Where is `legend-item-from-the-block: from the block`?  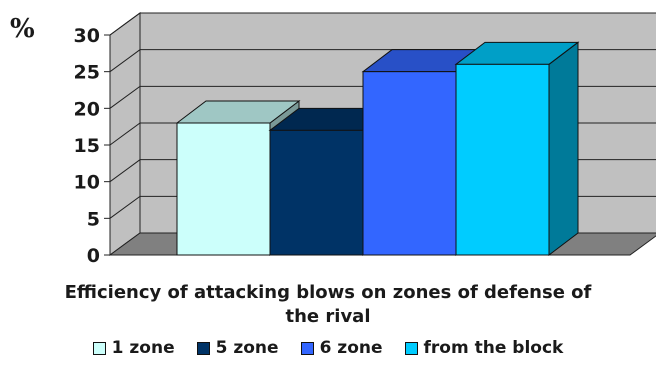
legend-item-from-the-block: from the block is located at coordinates (484, 348).